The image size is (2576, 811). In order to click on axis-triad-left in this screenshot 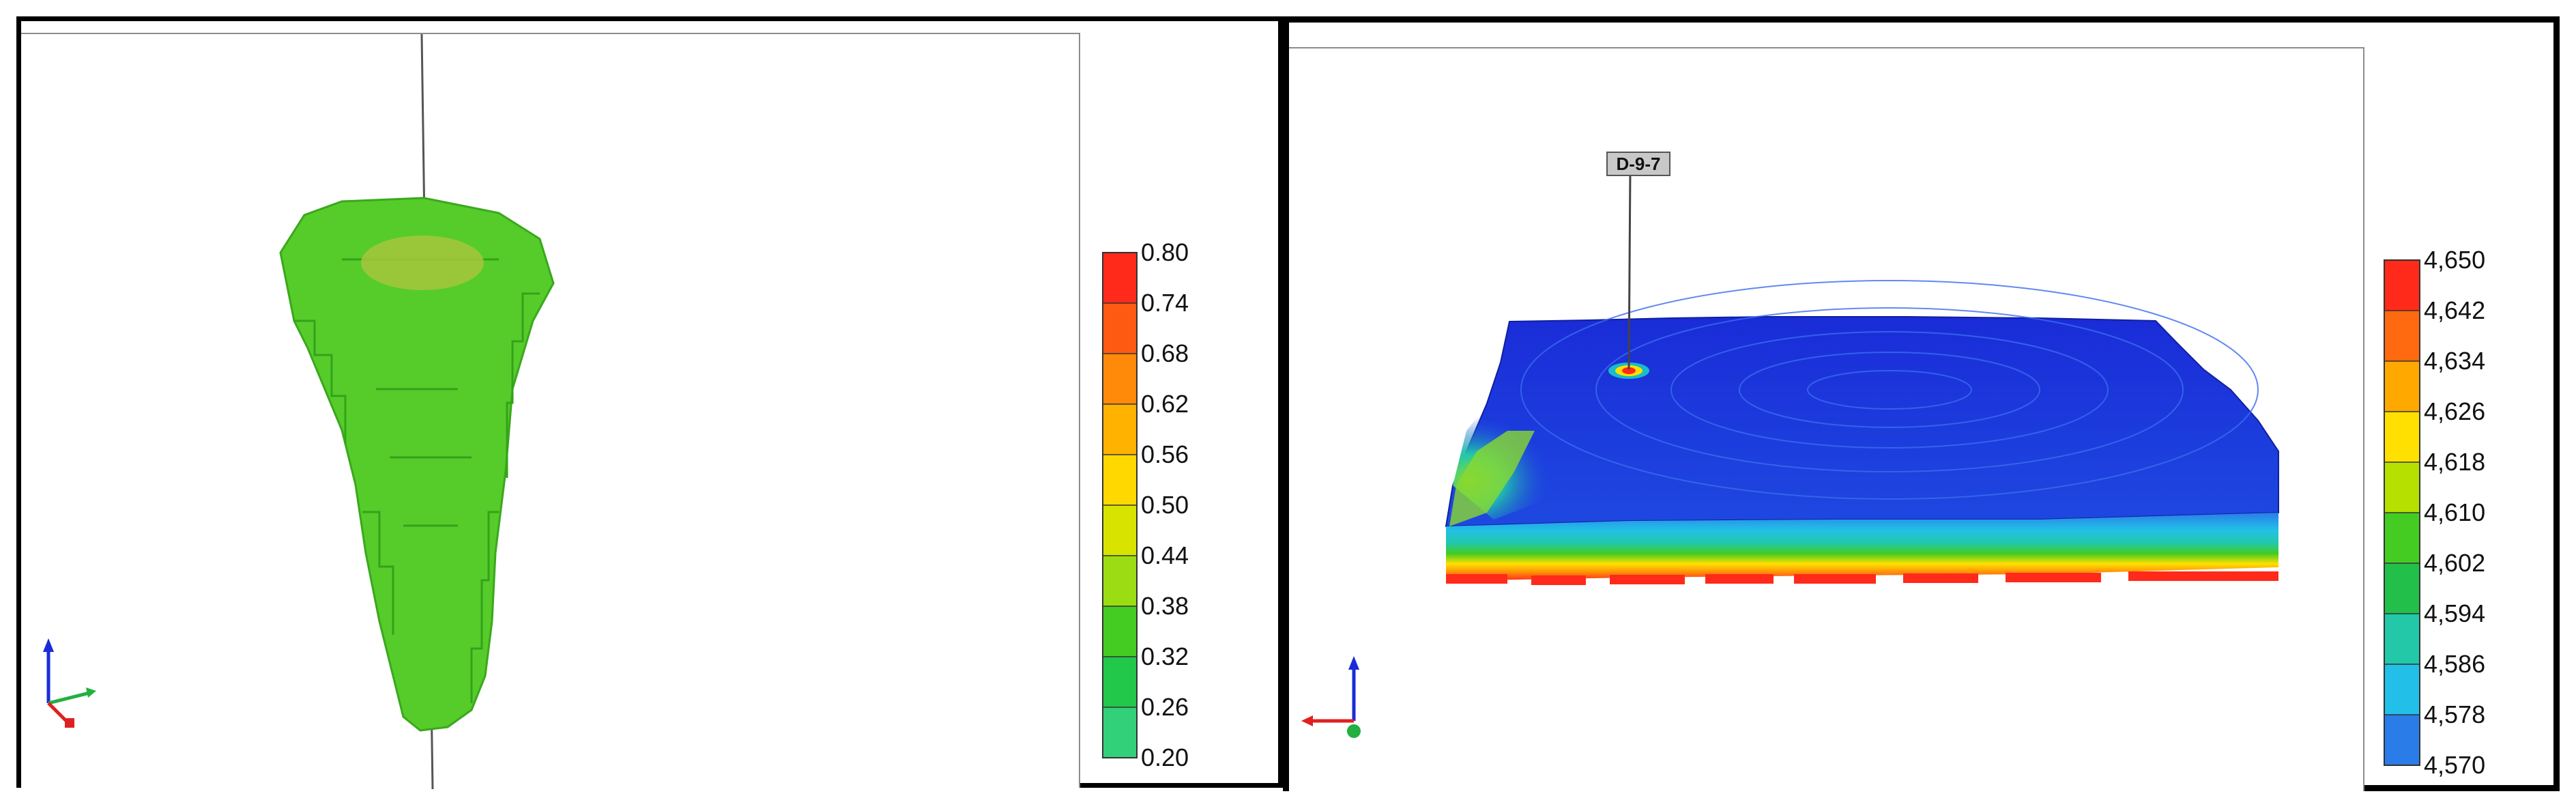, I will do `click(69, 683)`.